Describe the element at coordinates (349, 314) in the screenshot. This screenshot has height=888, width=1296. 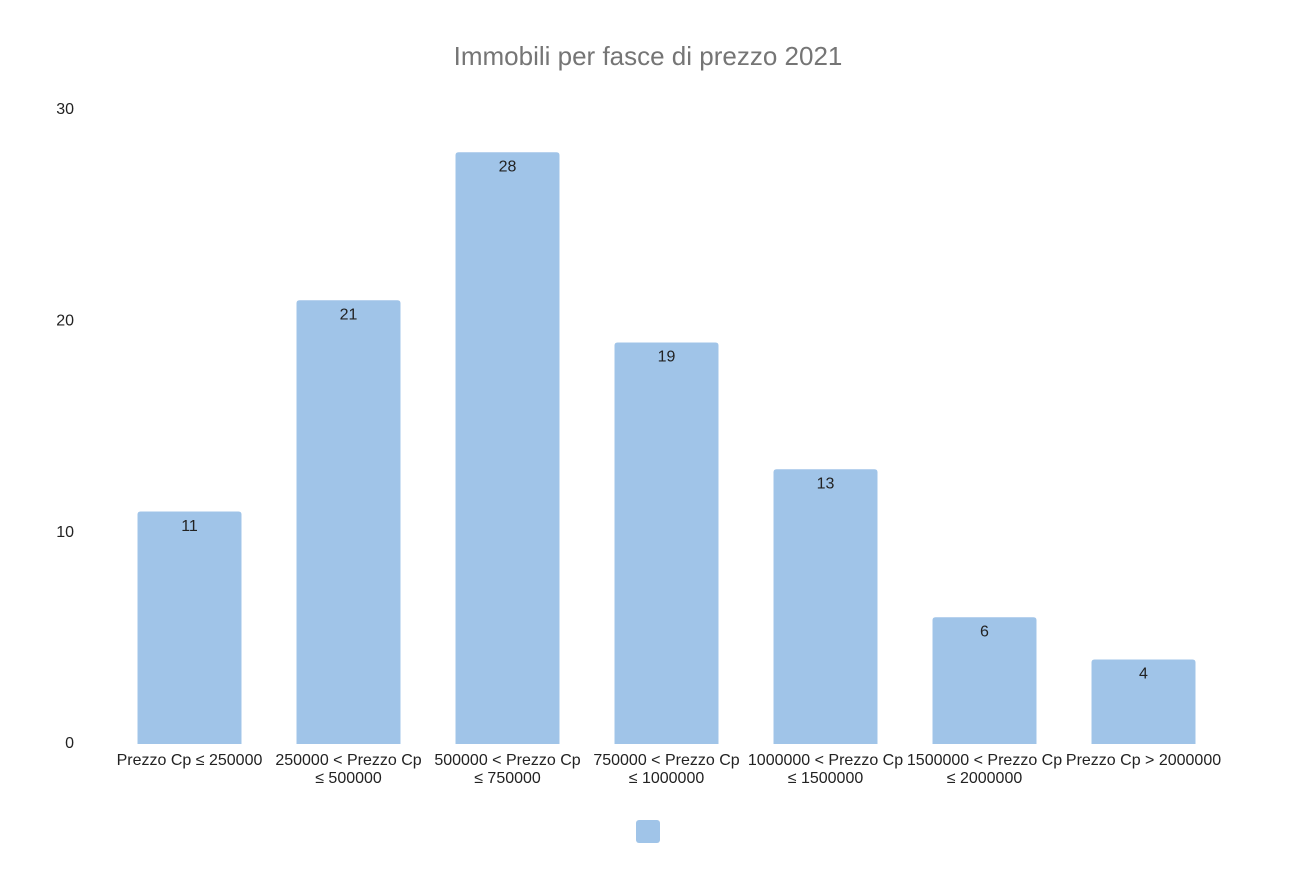
I see `data-label: 21` at that location.